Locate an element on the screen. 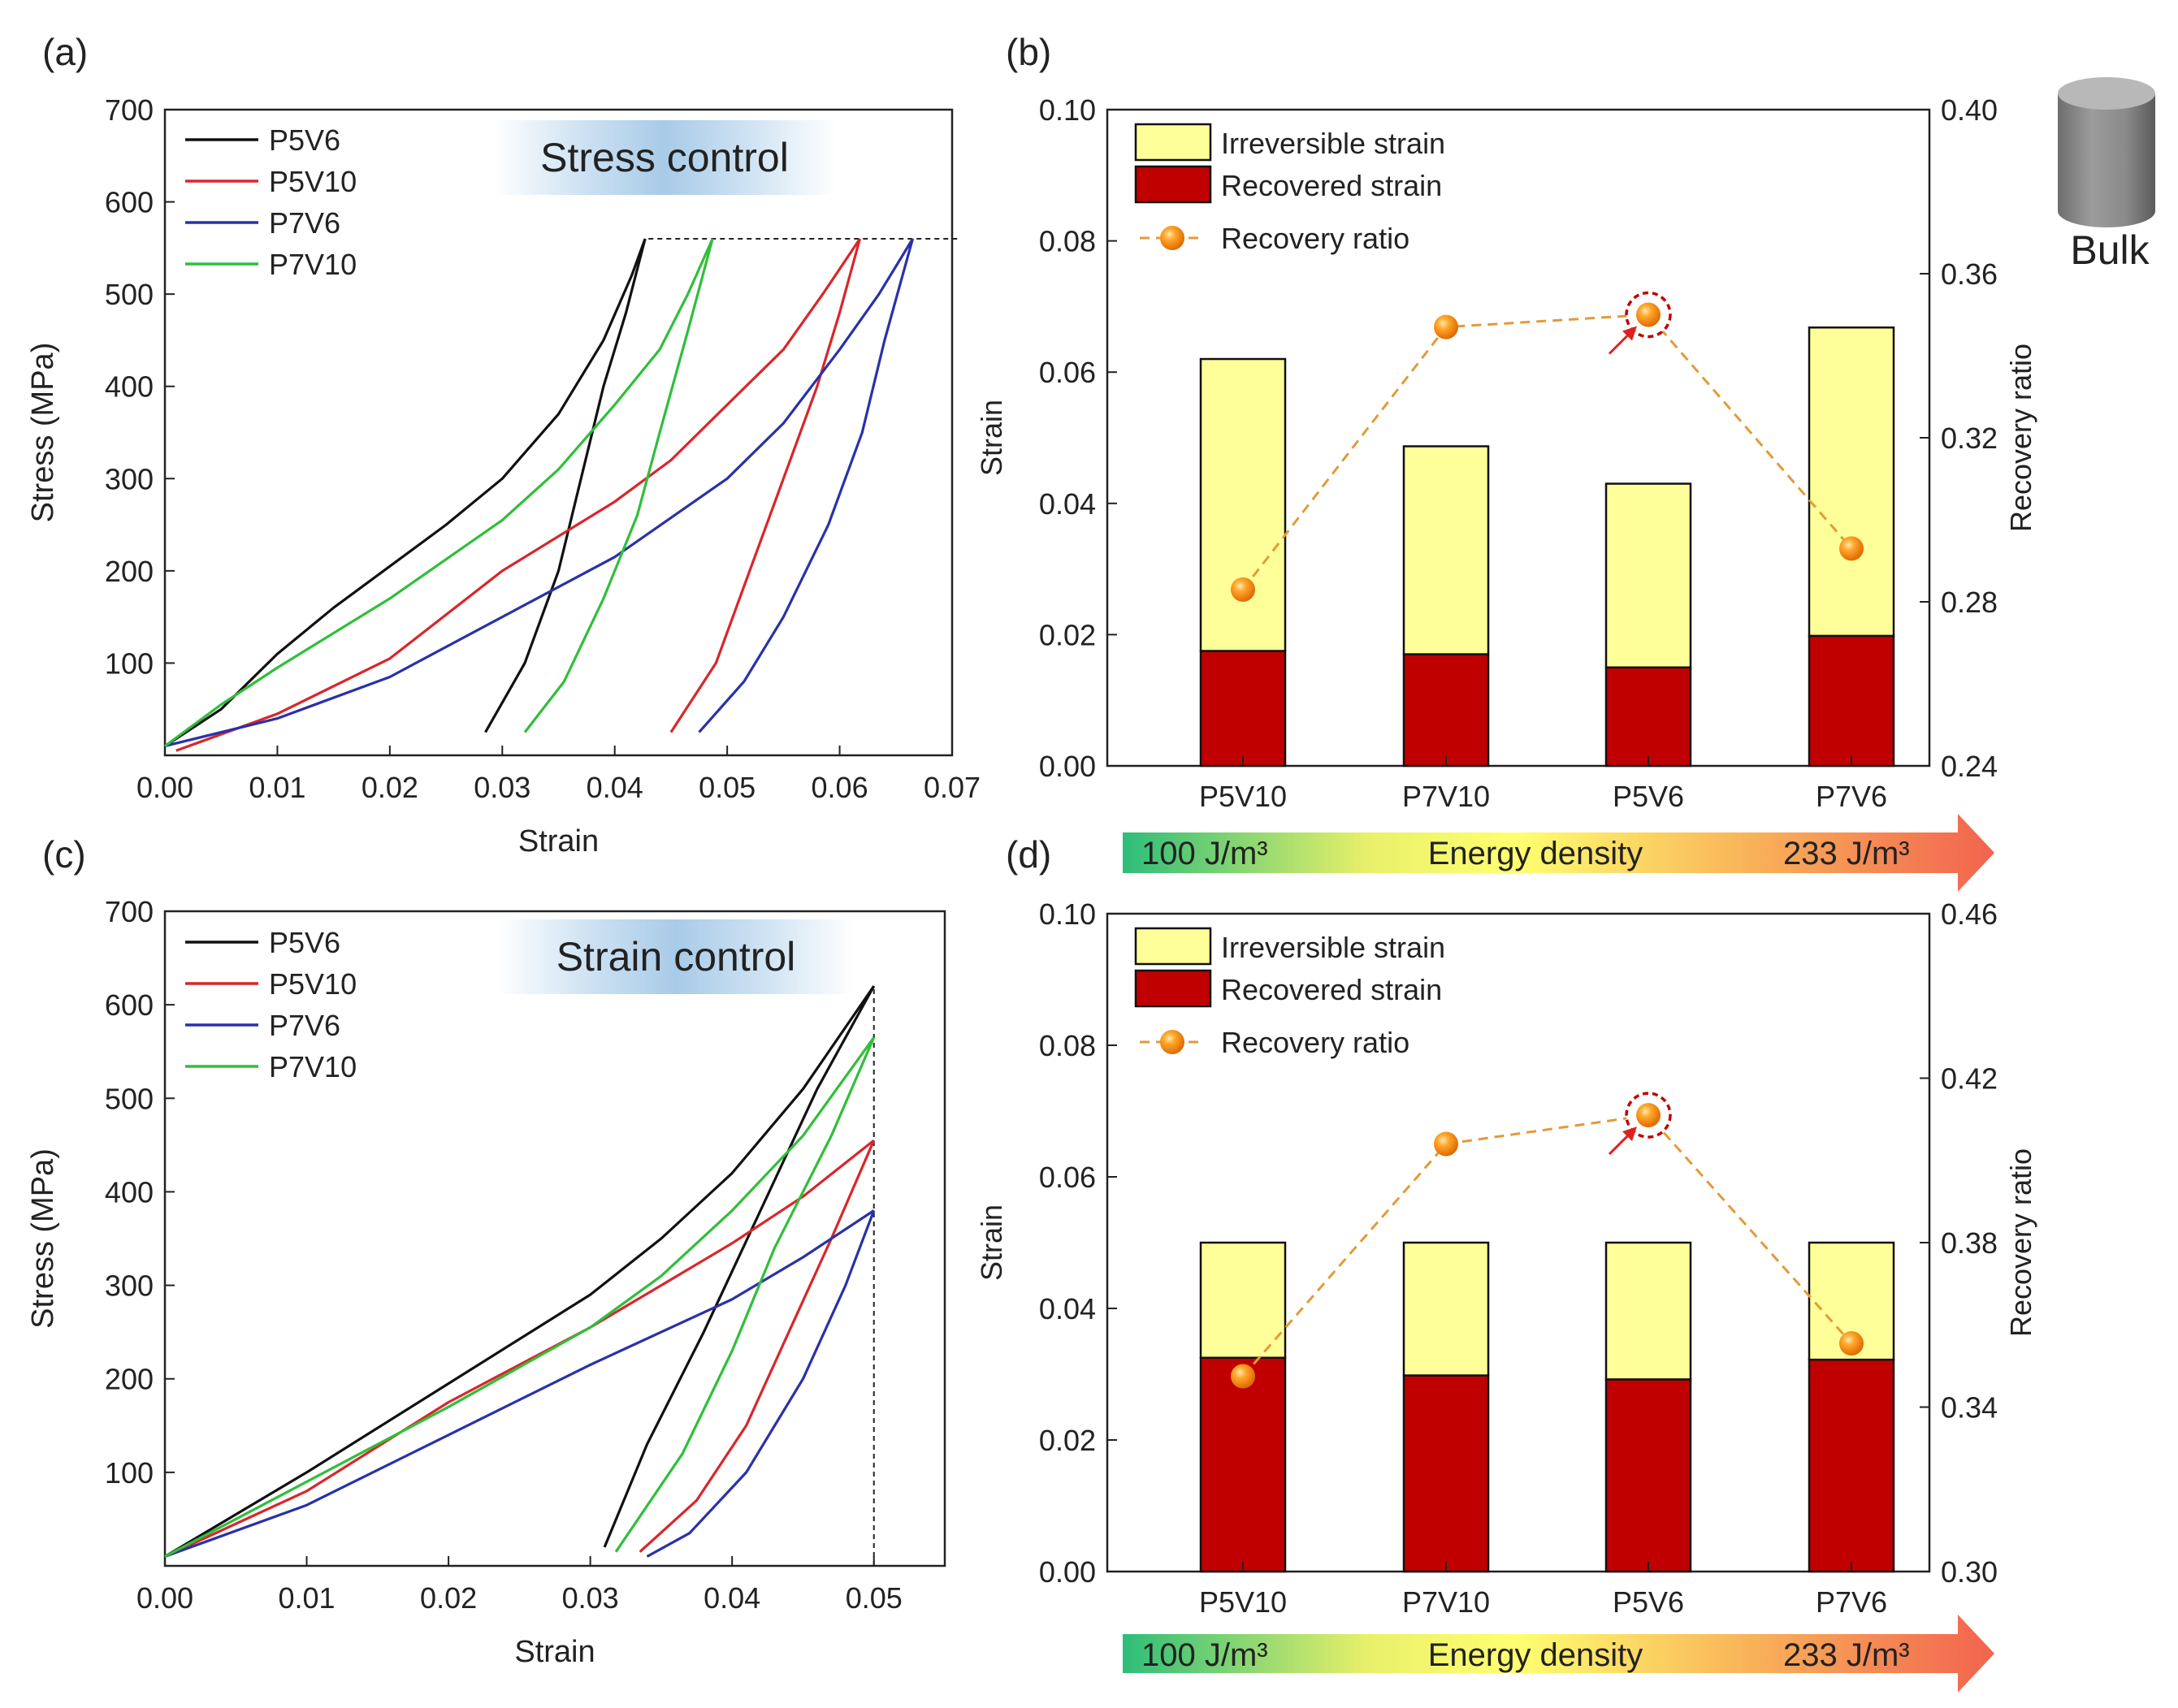 This screenshot has width=2178, height=1708. y-tick-label: 0.02 is located at coordinates (1067, 1440).